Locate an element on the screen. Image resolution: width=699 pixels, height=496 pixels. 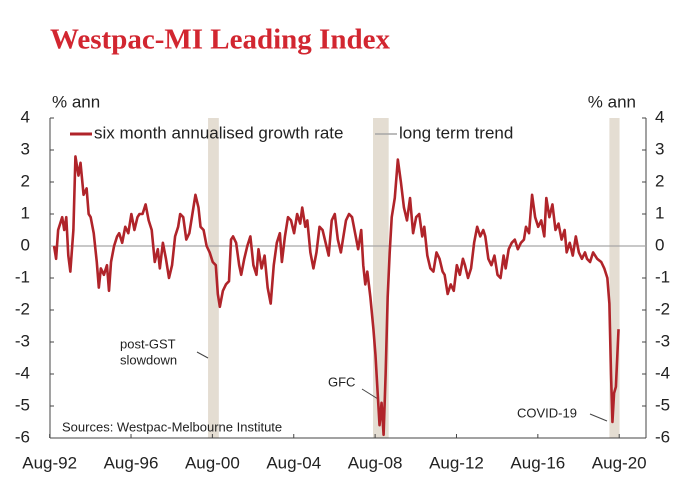
annotation: slowdown is located at coordinates (148, 359).